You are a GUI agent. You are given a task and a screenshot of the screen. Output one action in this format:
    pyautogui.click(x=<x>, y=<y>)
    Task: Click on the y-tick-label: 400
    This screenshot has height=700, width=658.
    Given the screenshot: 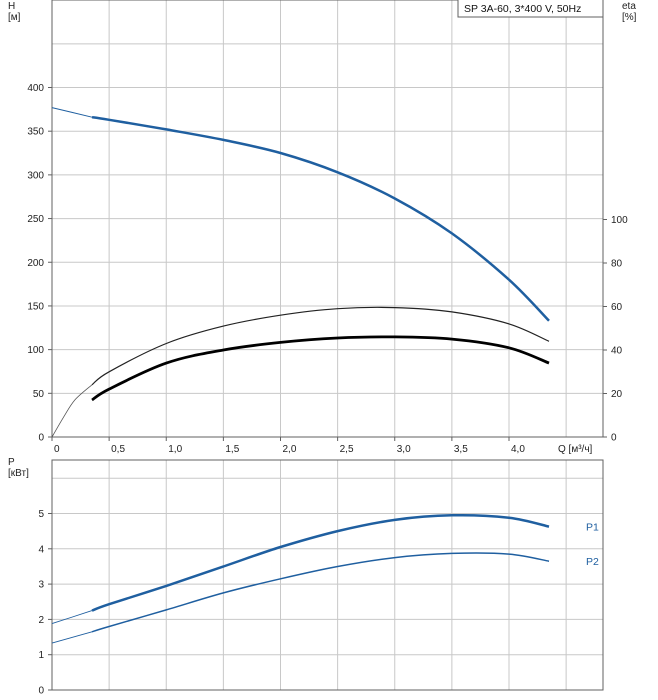 What is the action you would take?
    pyautogui.click(x=35, y=88)
    